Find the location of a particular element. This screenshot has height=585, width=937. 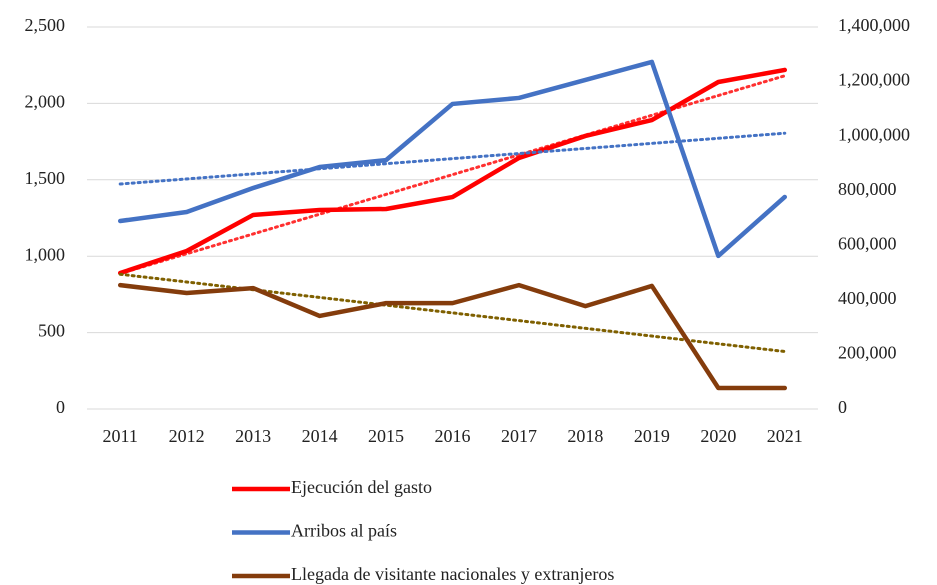

y2-tick-label: 1,000,000 is located at coordinates (874, 134).